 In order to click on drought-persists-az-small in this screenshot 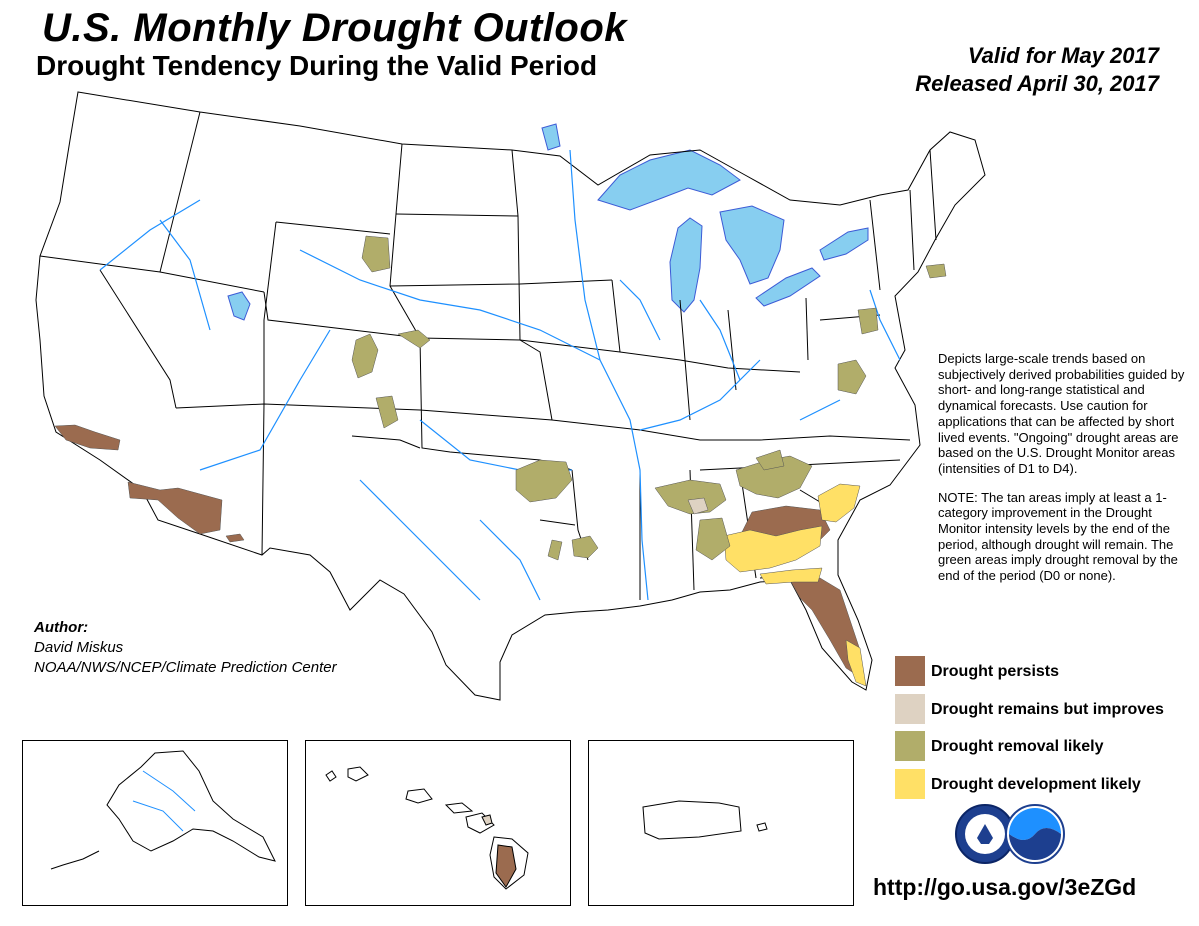, I will do `click(235, 538)`.